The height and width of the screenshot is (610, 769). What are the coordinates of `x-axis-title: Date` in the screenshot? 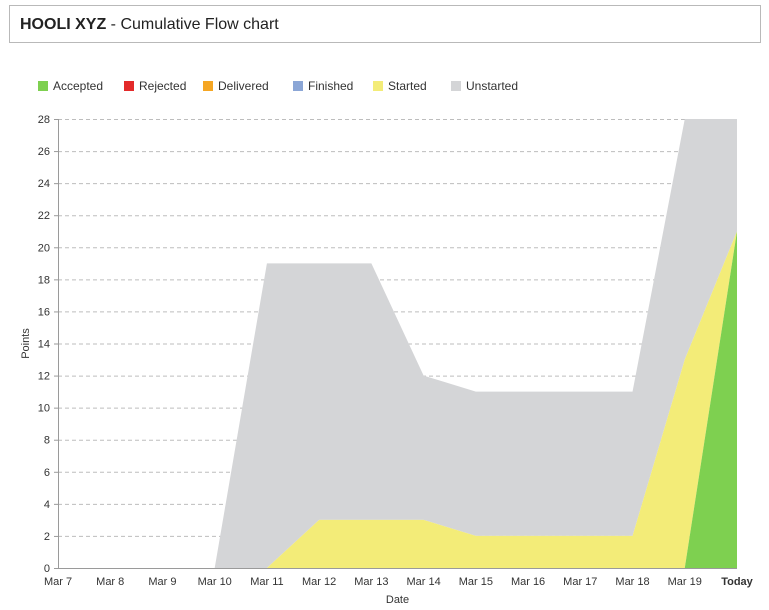 It's located at (397, 600).